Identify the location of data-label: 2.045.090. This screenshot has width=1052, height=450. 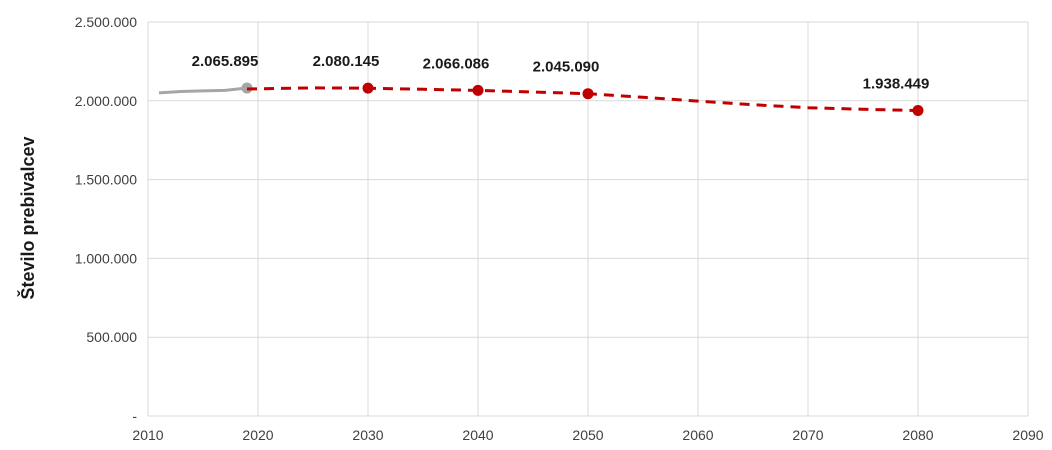
(566, 67).